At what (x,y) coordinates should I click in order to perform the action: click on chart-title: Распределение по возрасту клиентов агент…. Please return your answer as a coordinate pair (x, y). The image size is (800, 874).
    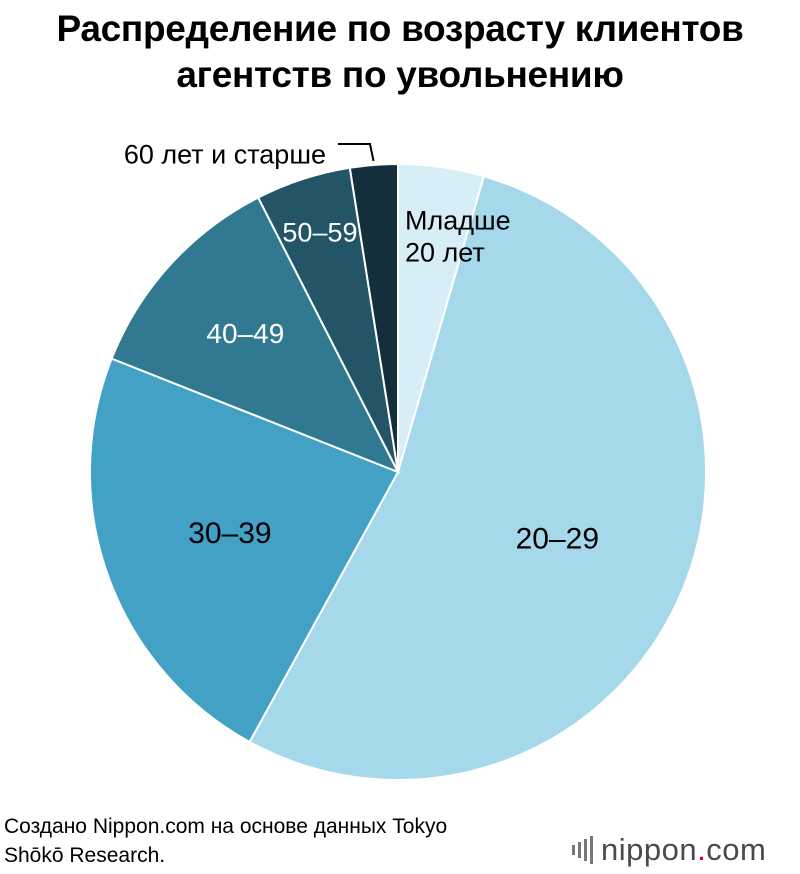
    Looking at the image, I should click on (400, 52).